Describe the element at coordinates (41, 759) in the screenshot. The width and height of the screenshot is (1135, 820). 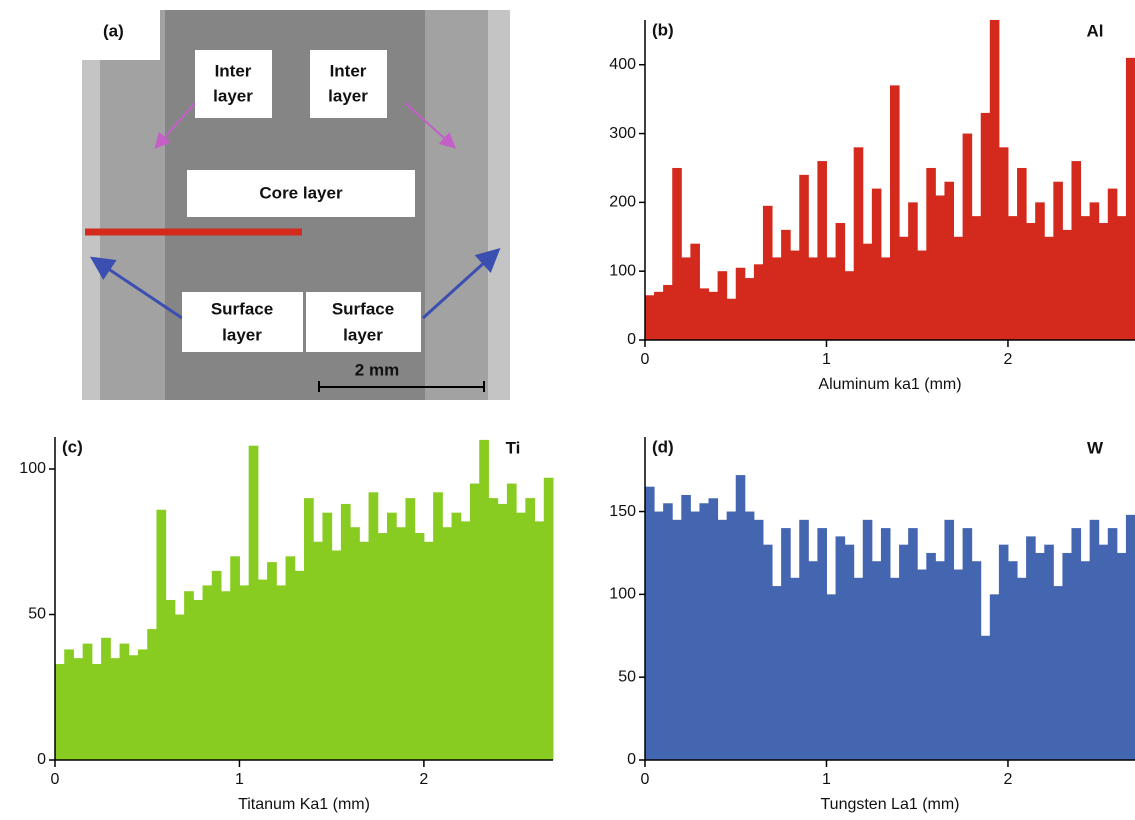
I see `y-tick-label: 0` at that location.